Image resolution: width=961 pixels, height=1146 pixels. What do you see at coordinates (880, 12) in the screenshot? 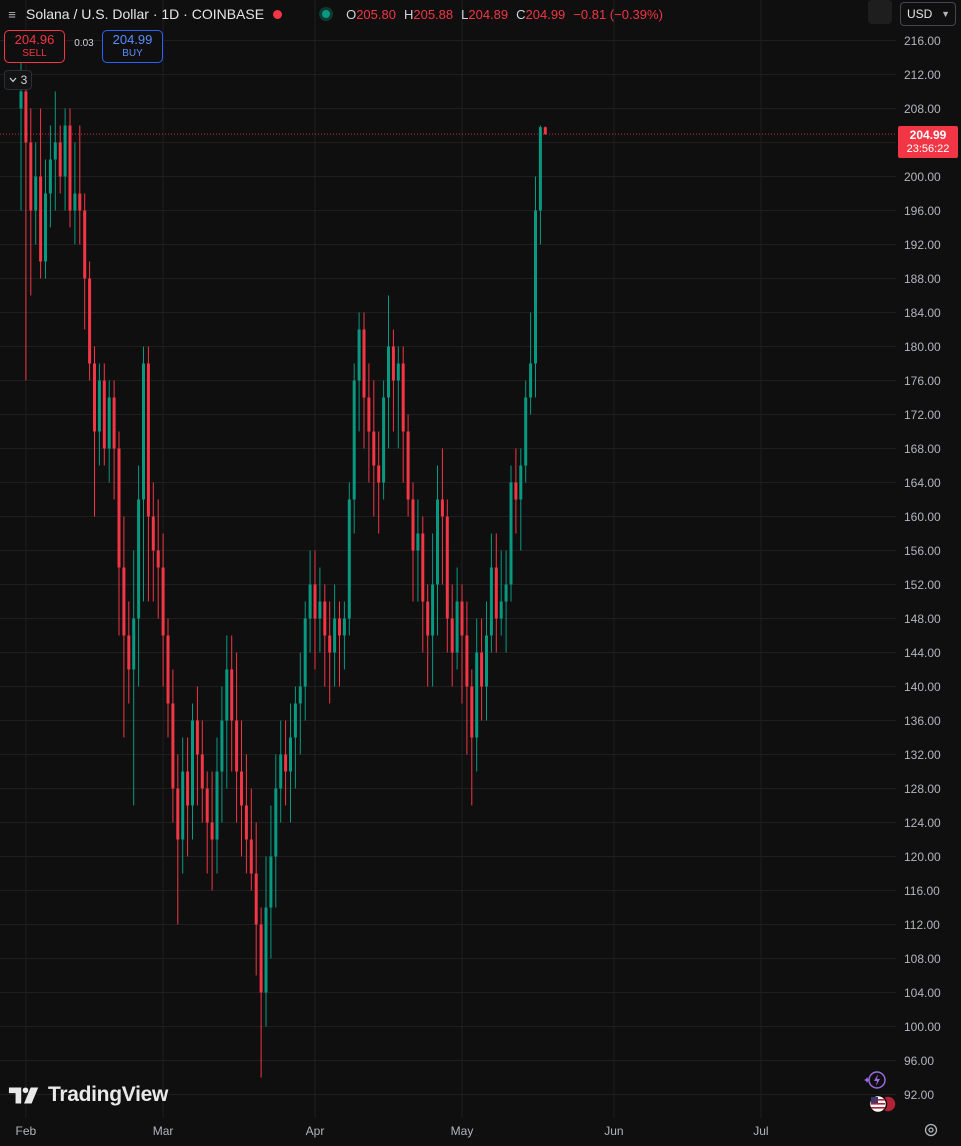
I see `toolbar-icon` at bounding box center [880, 12].